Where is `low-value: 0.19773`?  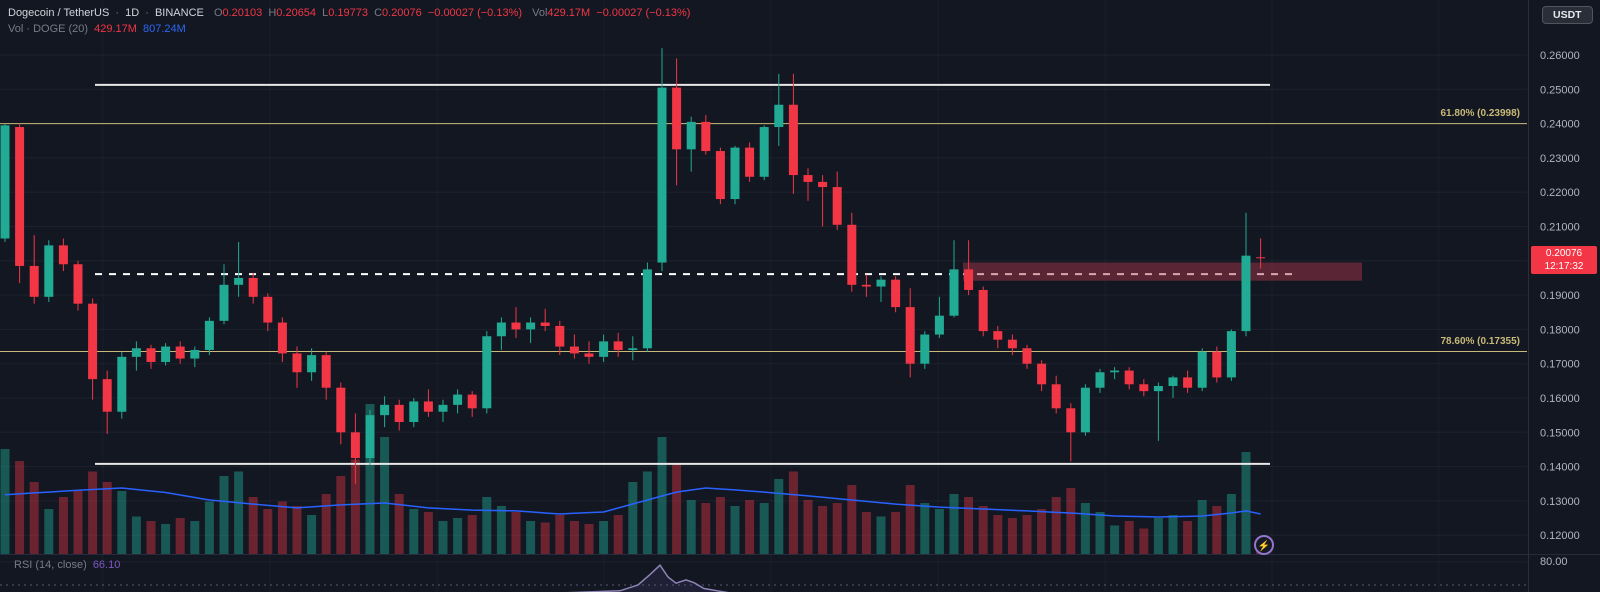 low-value: 0.19773 is located at coordinates (348, 13).